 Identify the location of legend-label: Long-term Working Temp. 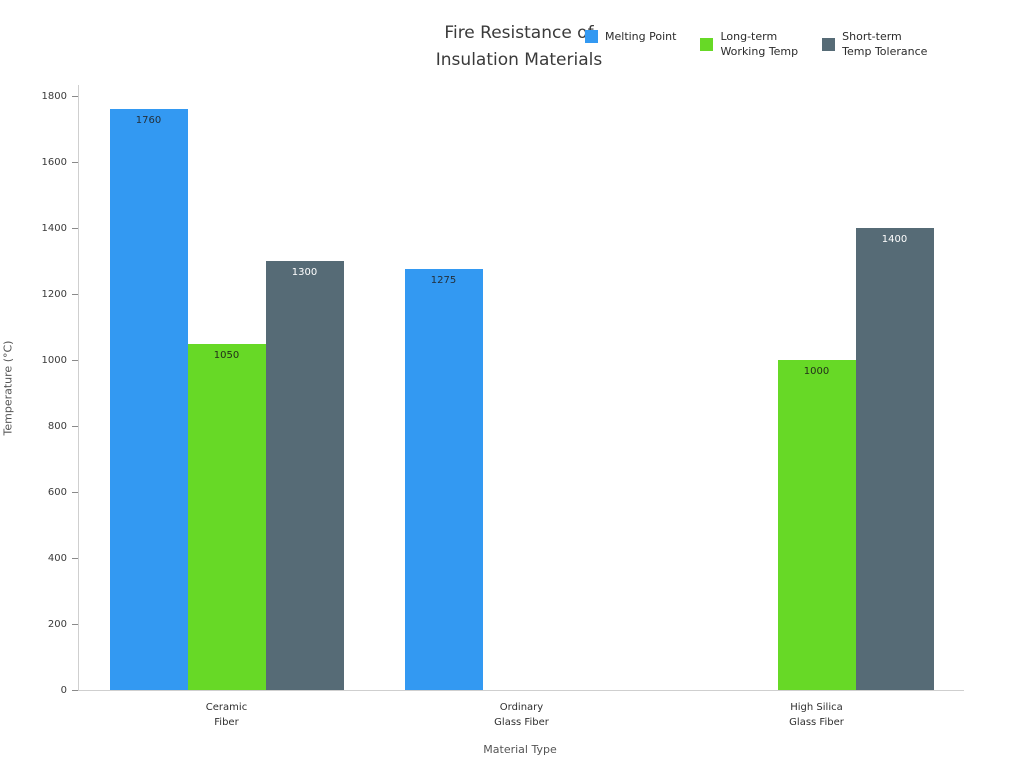
(759, 44).